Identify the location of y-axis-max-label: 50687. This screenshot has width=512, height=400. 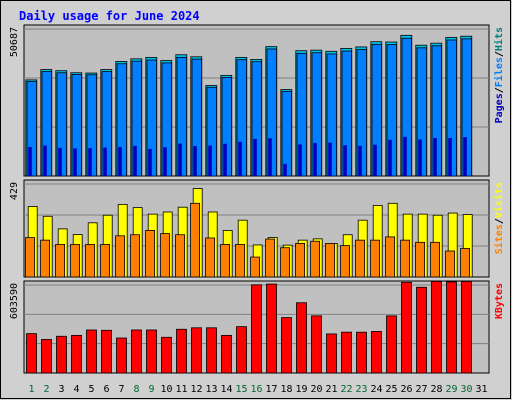
(14, 42).